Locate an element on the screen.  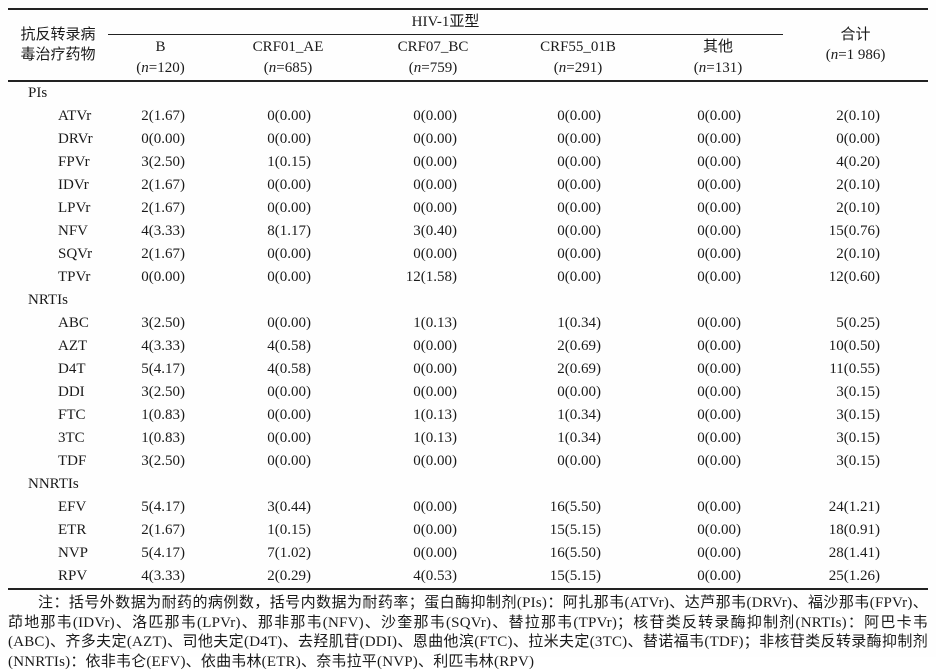
drug-name-cell: EFV is located at coordinates (72, 507).